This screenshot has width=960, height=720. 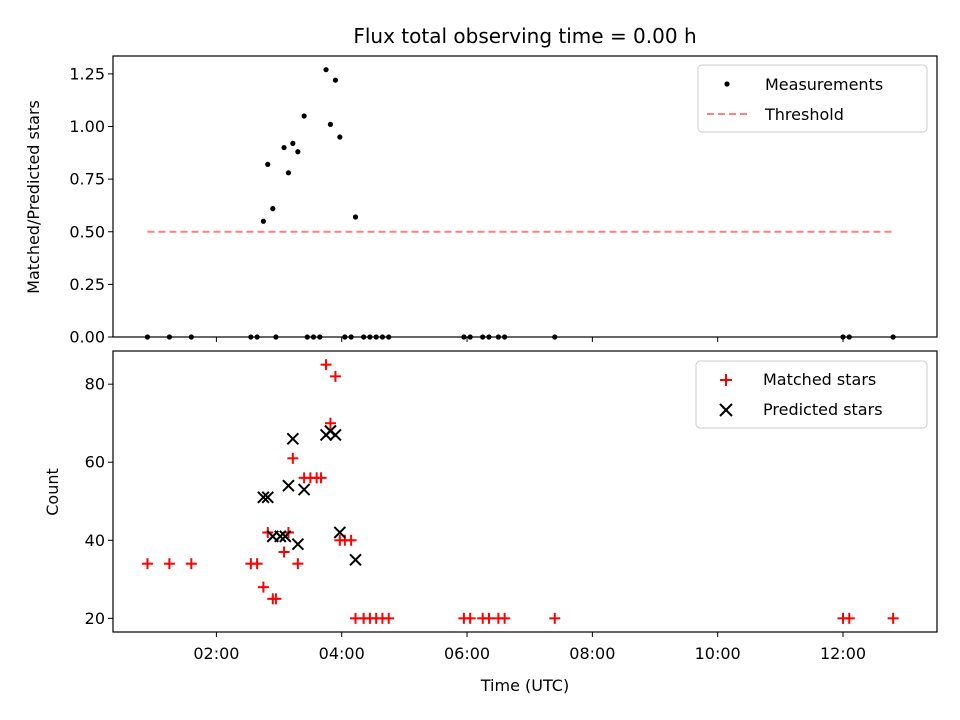 I want to click on top-y-tick-label: 0.00, so click(x=87, y=337).